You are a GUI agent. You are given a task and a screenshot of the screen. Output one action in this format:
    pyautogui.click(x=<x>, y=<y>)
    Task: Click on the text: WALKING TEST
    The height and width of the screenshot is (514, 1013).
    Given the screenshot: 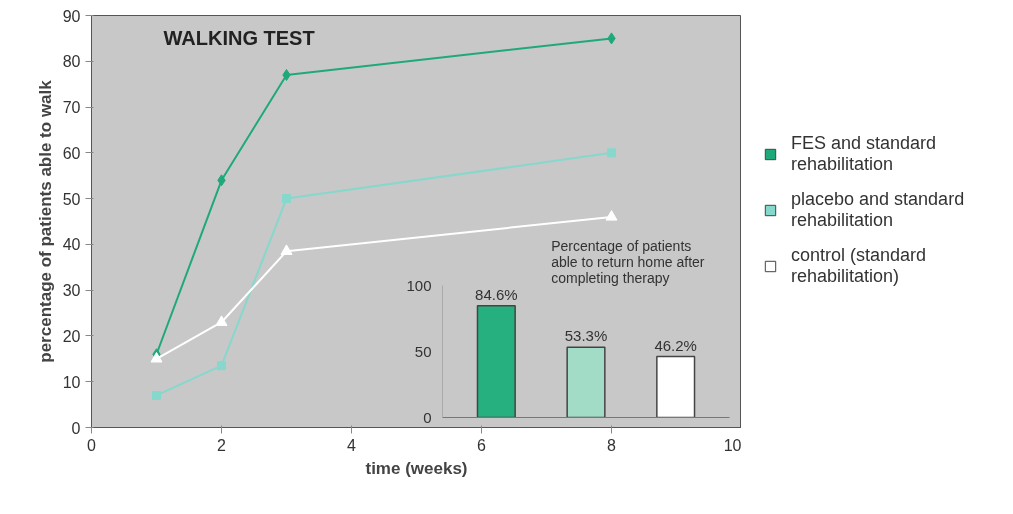 What is the action you would take?
    pyautogui.click(x=239, y=37)
    